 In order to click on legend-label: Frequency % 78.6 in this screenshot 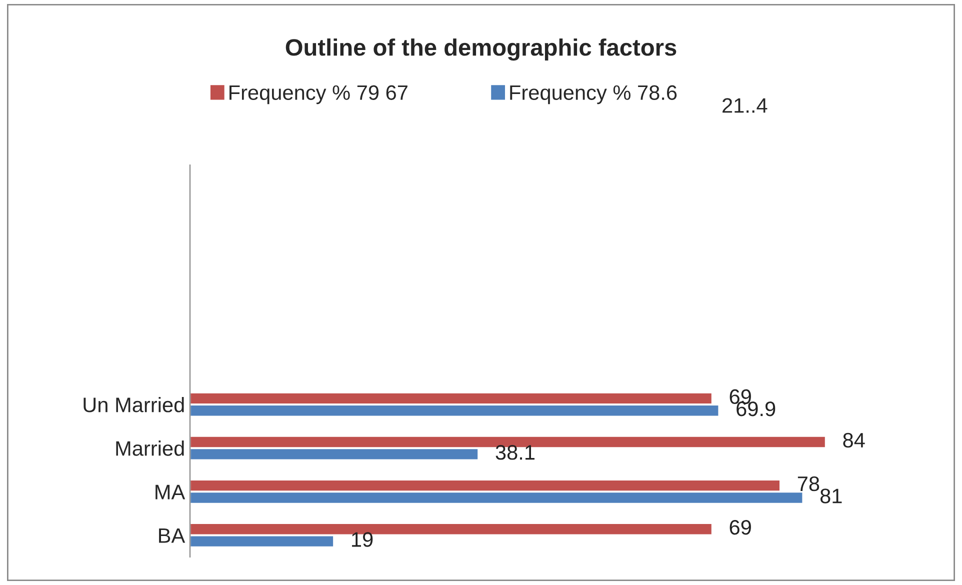, I will do `click(593, 94)`.